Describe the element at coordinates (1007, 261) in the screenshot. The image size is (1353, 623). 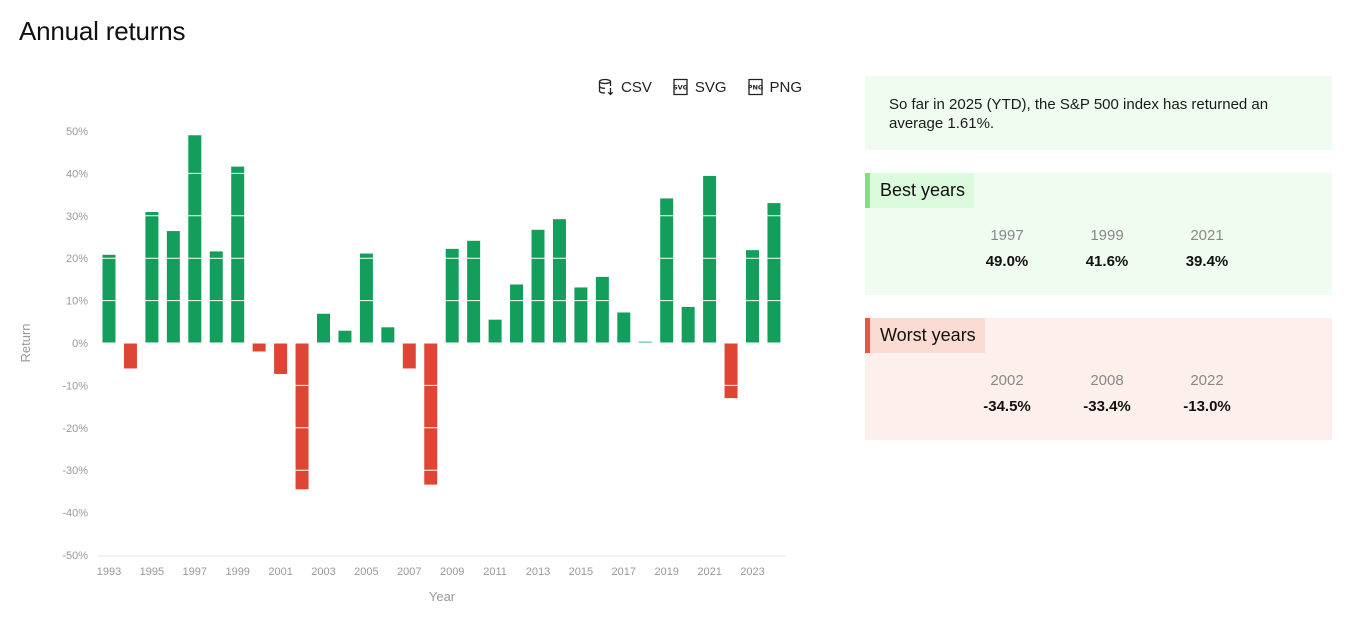
I see `stat-value: 49.0%` at that location.